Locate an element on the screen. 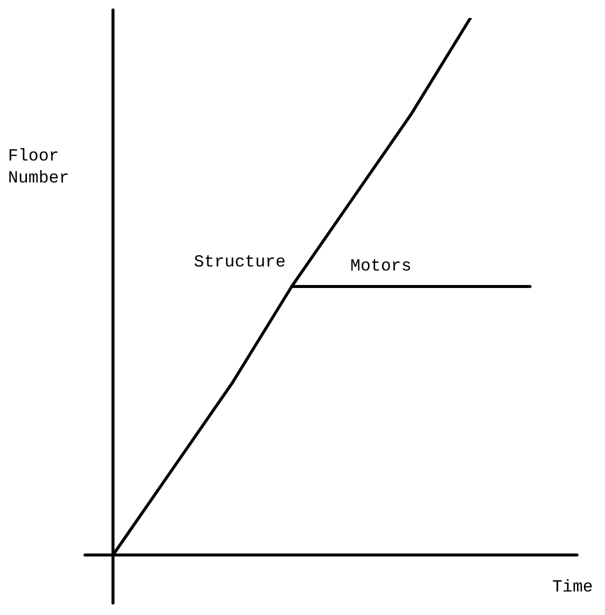 This screenshot has width=605, height=615. x-axis-title: Time is located at coordinates (572, 588).